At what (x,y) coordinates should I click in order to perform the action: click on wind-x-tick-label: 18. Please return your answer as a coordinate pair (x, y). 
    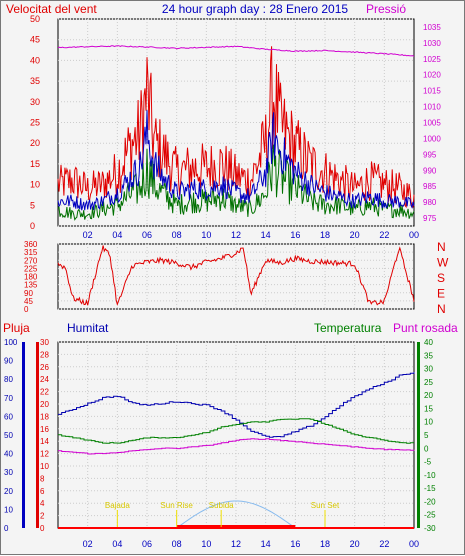
    Looking at the image, I should click on (325, 235).